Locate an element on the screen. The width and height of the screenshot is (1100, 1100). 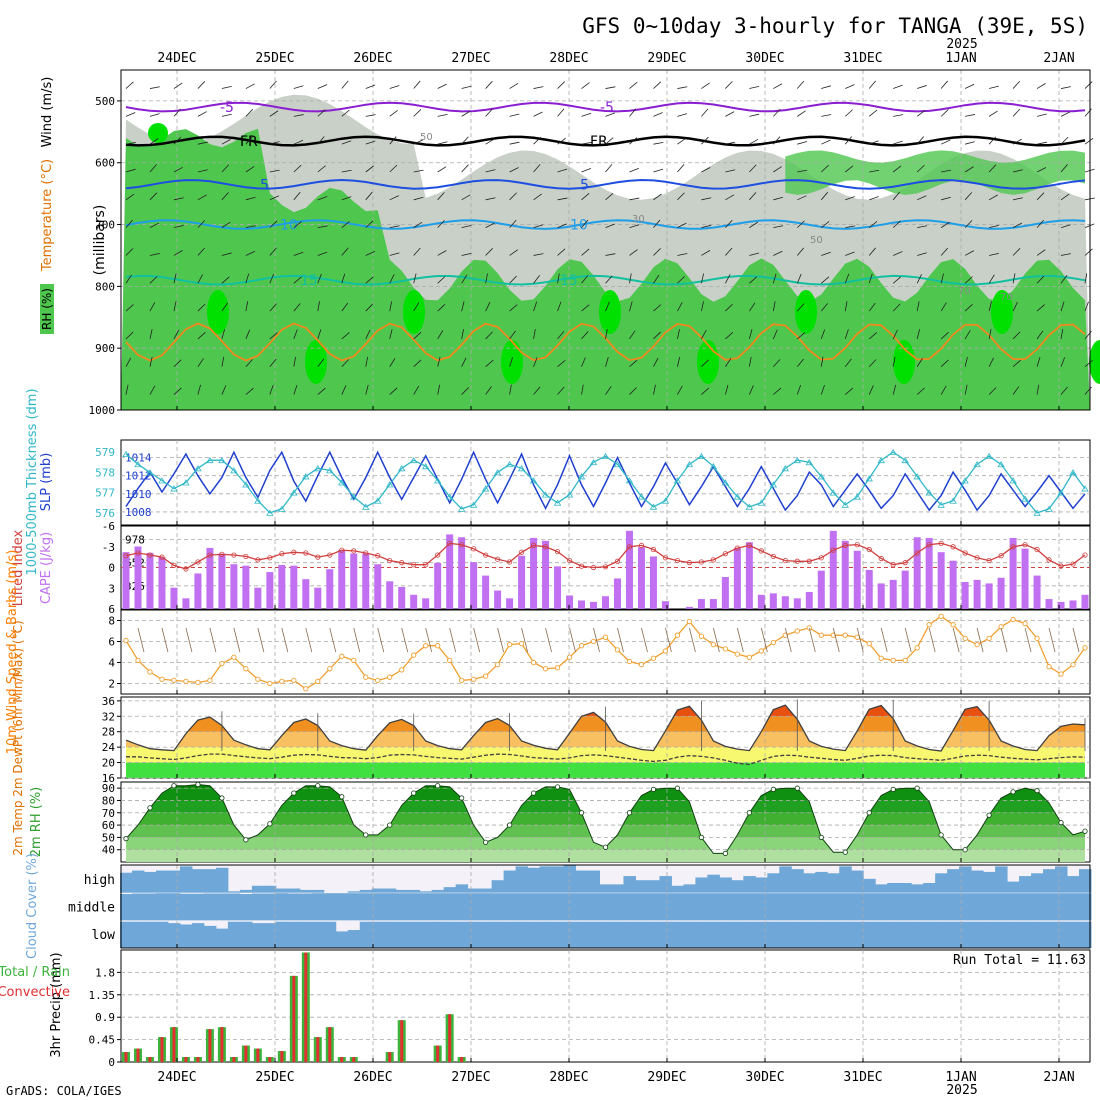
date-label-bottom: 25DEC is located at coordinates (274, 1077).